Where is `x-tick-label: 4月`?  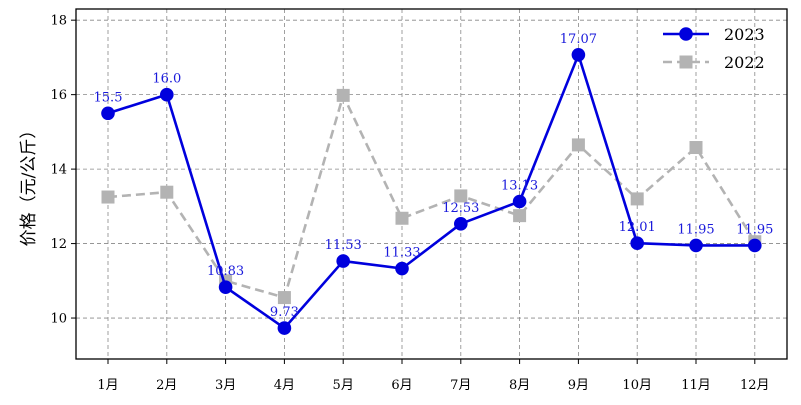 x-tick-label: 4月 is located at coordinates (284, 385).